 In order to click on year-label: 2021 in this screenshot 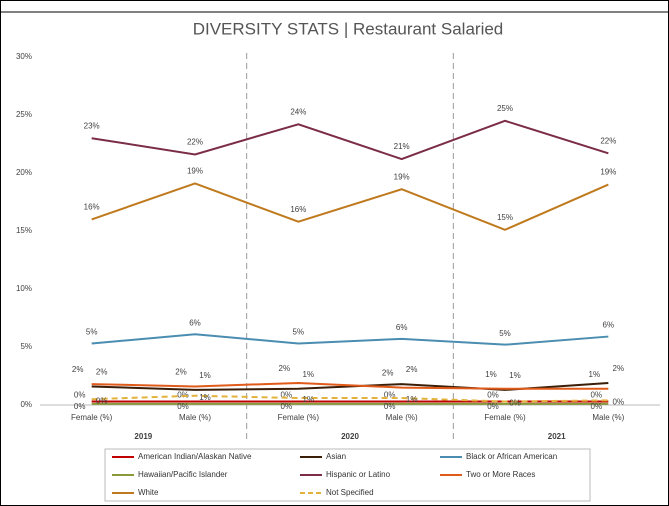, I will do `click(557, 436)`.